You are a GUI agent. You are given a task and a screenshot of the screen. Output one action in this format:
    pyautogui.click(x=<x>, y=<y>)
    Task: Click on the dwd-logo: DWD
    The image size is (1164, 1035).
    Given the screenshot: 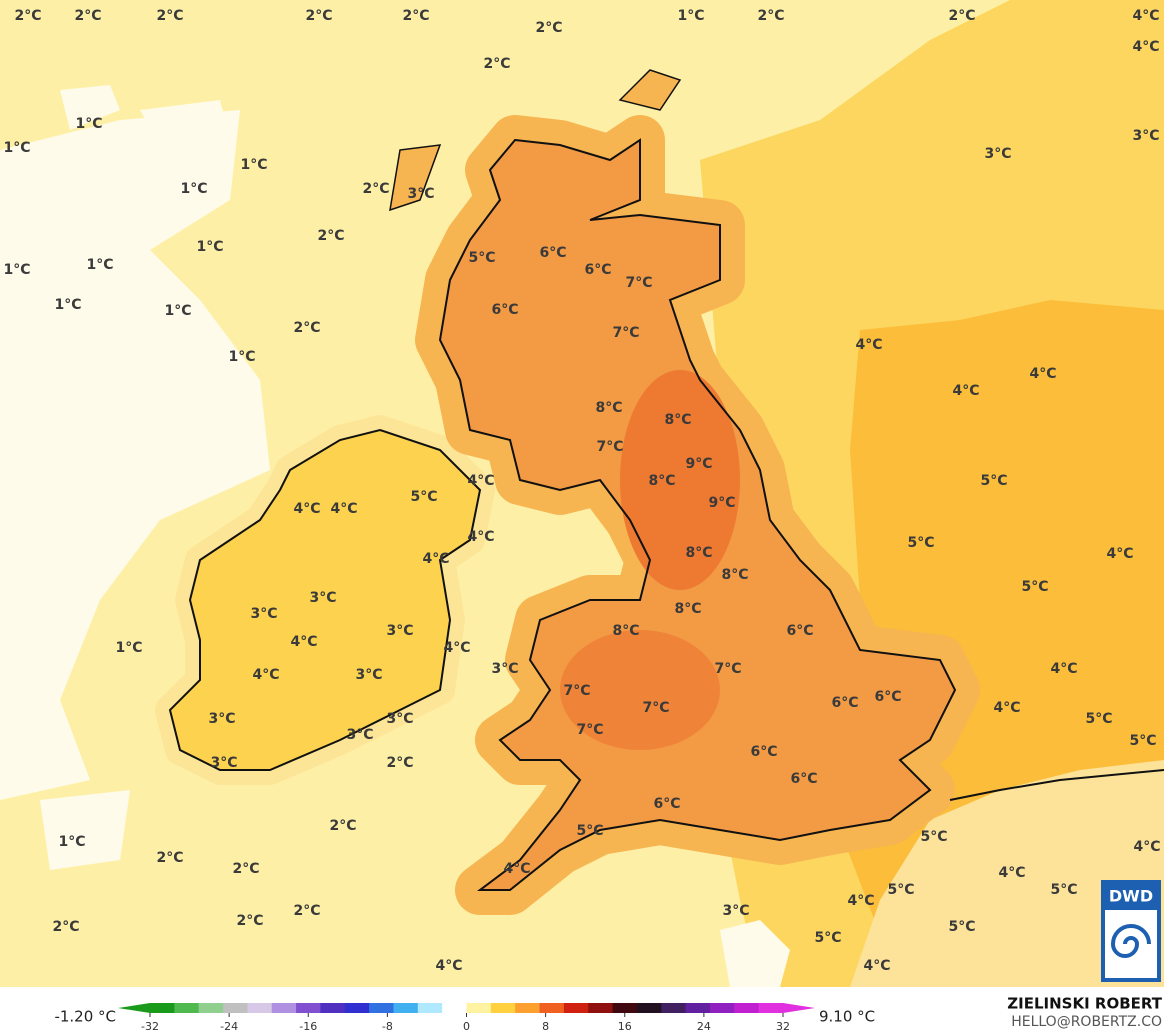 What is the action you would take?
    pyautogui.click(x=1131, y=931)
    